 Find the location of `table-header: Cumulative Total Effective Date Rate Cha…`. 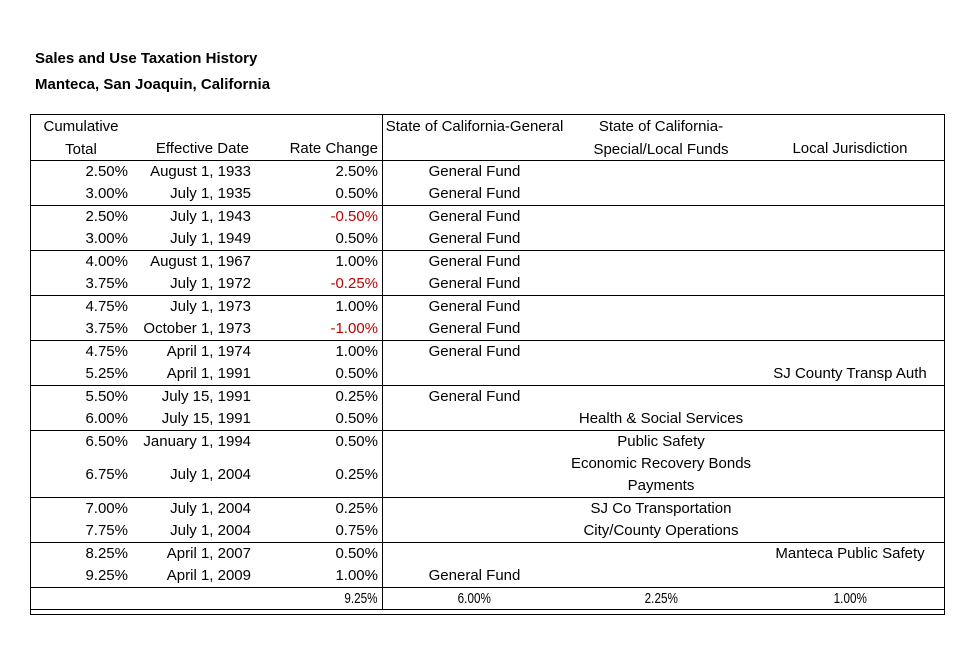

table-header: Cumulative Total Effective Date Rate Cha… is located at coordinates (487, 138).